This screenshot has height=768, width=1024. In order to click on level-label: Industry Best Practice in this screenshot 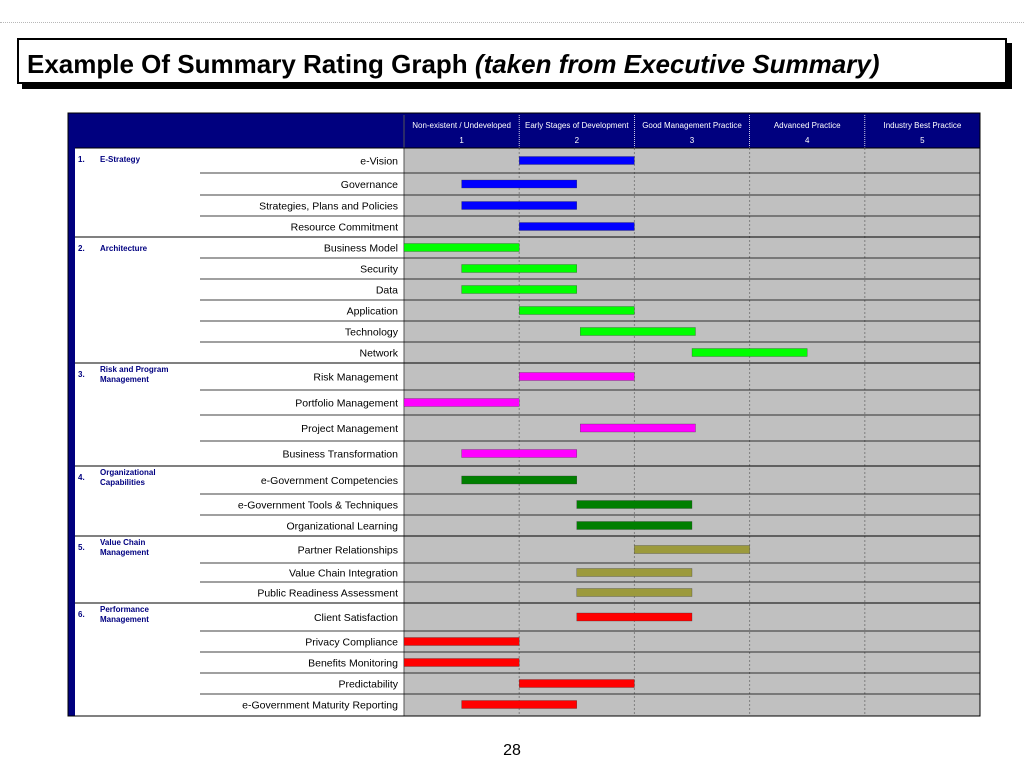, I will do `click(922, 125)`.